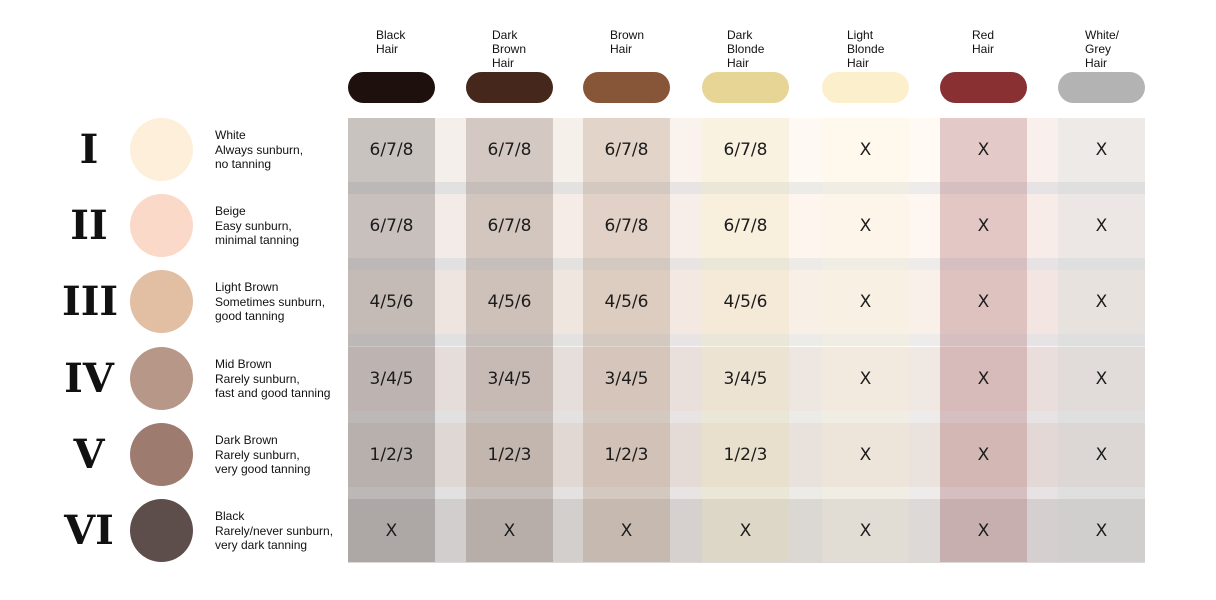  I want to click on description-line3: fast and good tanning, so click(273, 393).